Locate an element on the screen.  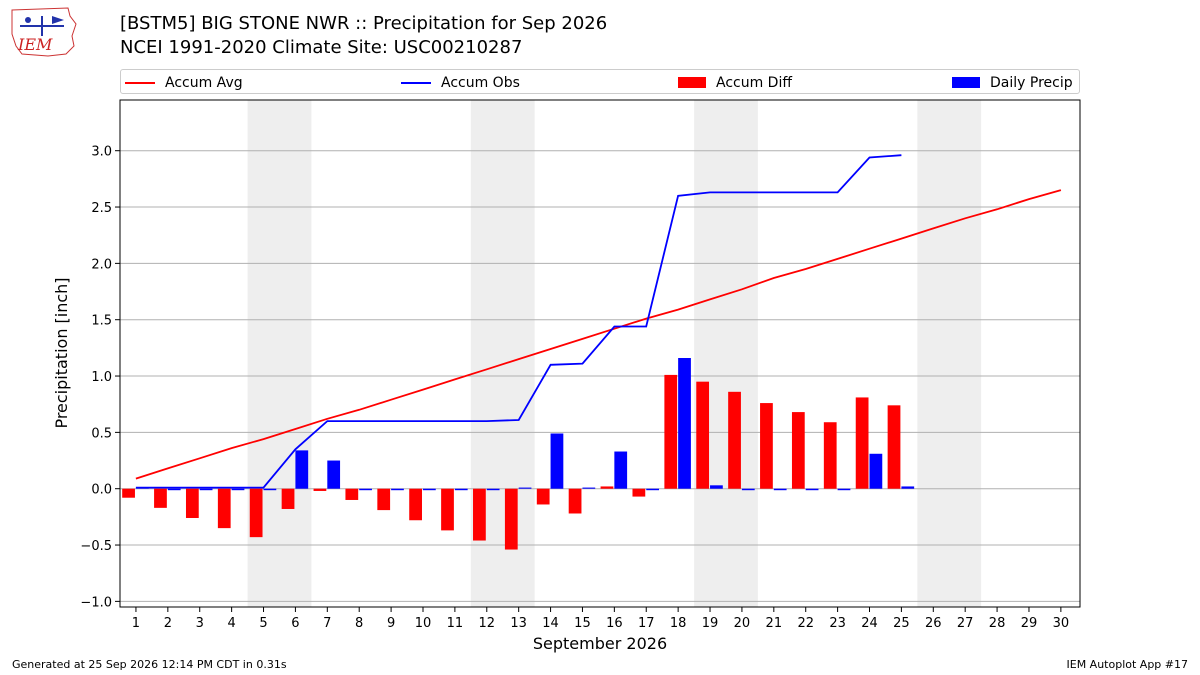
legend-label: Accum Diff is located at coordinates (754, 82).